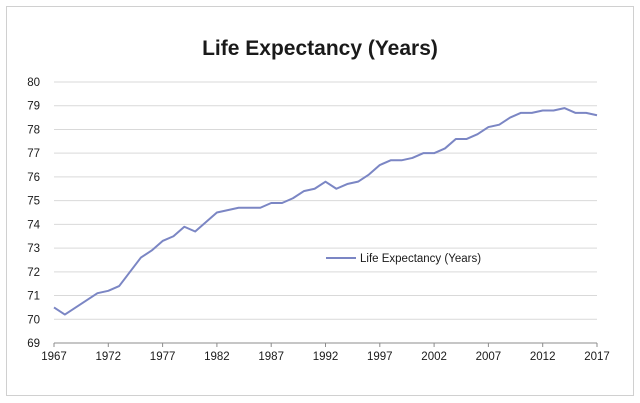  Describe the element at coordinates (489, 357) in the screenshot. I see `x-tick-label-2007: 2007` at that location.